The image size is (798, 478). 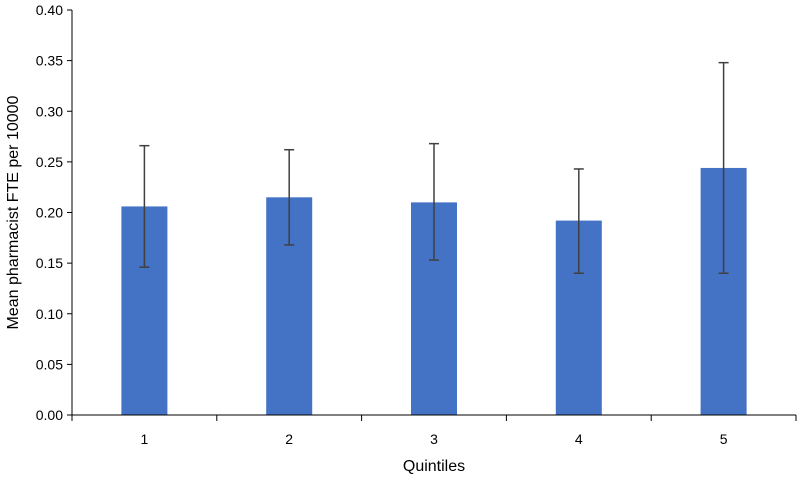 What do you see at coordinates (289, 439) in the screenshot?
I see `x-tick-label: 2` at bounding box center [289, 439].